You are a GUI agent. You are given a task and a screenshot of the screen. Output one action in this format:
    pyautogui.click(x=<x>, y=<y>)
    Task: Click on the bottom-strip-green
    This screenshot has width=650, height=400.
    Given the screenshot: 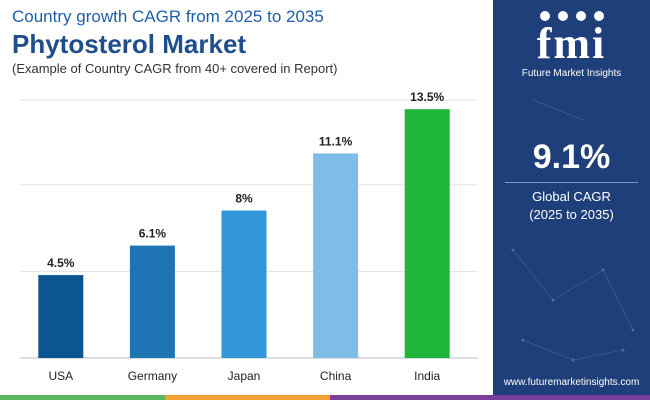 What is the action you would take?
    pyautogui.click(x=82, y=397)
    